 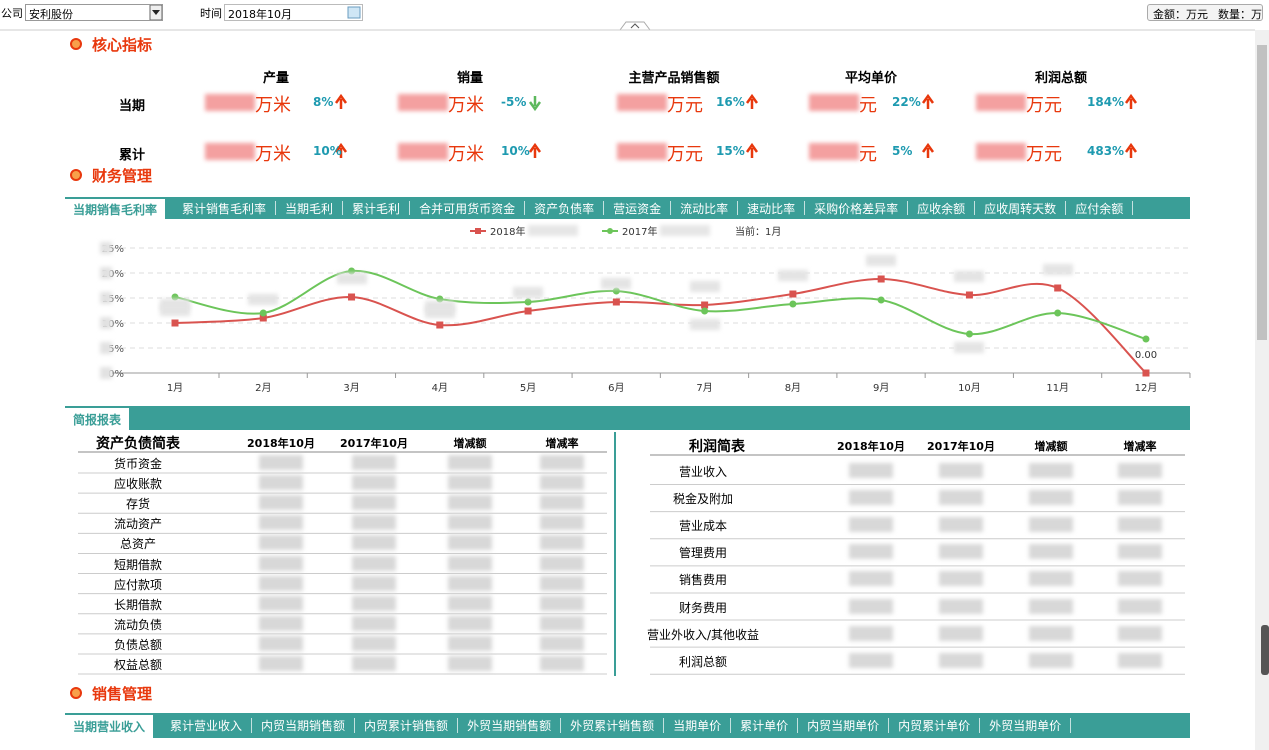 What do you see at coordinates (225, 208) in the screenshot?
I see `tab: 累计销售毛利率` at bounding box center [225, 208].